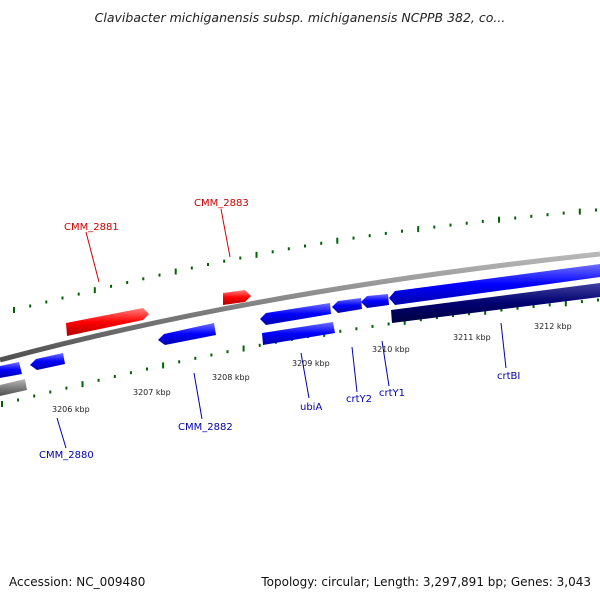 This screenshot has width=600, height=600. What do you see at coordinates (311, 407) in the screenshot?
I see `label-ubiA: ubiA` at bounding box center [311, 407].